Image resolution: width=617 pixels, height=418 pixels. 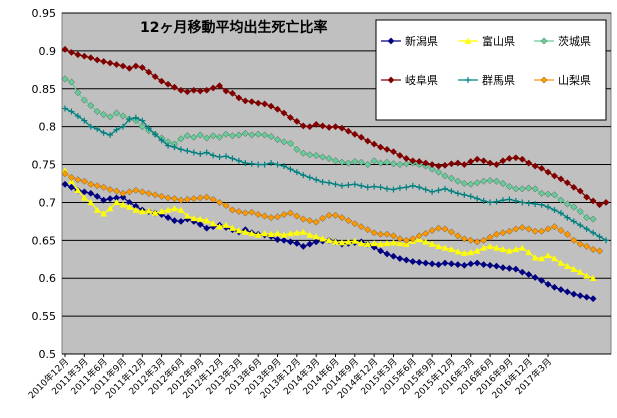 I want to click on legend-item: 群馬県, so click(x=486, y=80).